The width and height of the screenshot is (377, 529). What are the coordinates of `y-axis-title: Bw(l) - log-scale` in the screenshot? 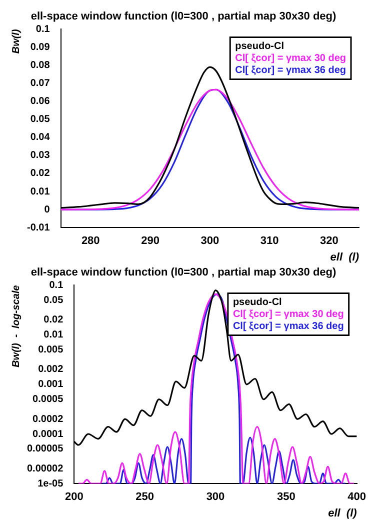 It's located at (16, 326).